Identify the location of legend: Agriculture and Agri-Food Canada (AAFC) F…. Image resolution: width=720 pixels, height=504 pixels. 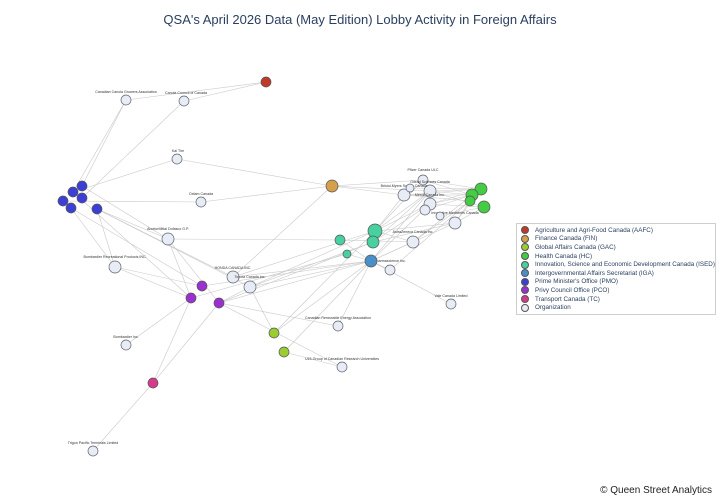
(616, 269).